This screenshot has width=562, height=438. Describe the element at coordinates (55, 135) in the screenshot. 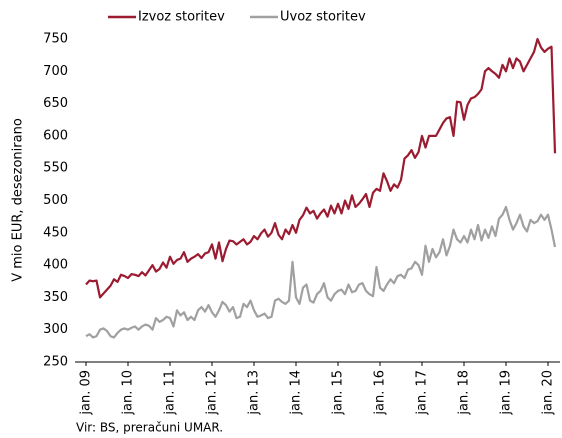

I see `y-tick-label: 600` at that location.